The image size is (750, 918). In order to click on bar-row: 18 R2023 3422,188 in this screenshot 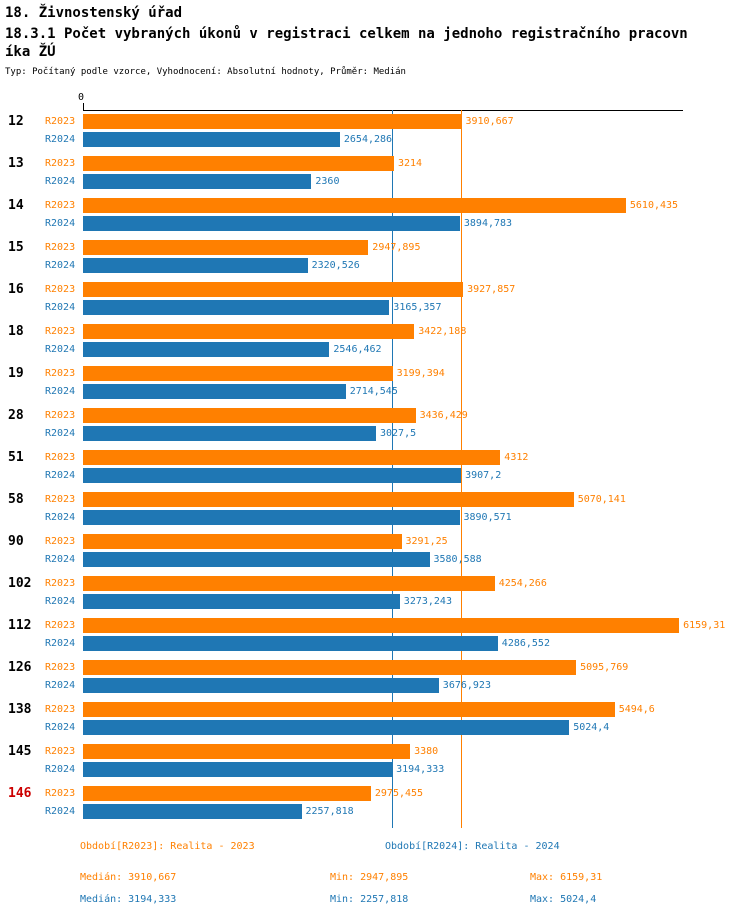, I will do `click(375, 331)`.